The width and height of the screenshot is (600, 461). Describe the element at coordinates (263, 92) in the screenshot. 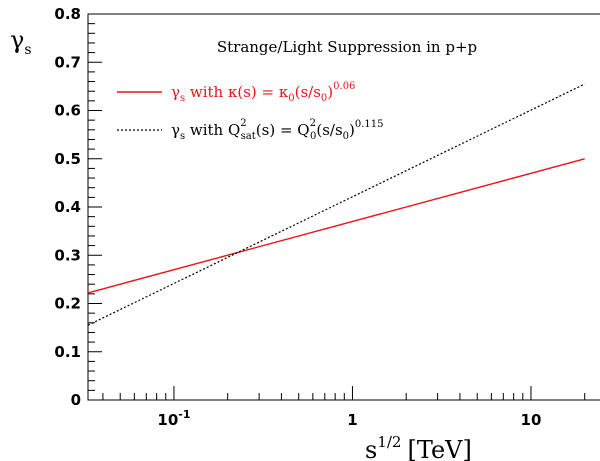

I see `legend-entry-red: γs with κ(s) = κ0(s/s0)0.06` at that location.